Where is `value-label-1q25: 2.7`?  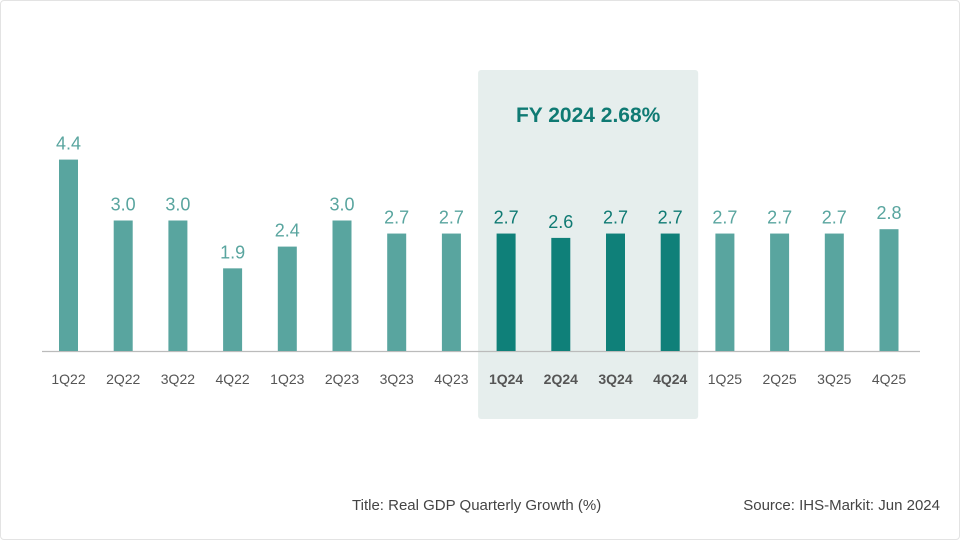 value-label-1q25: 2.7 is located at coordinates (724, 218).